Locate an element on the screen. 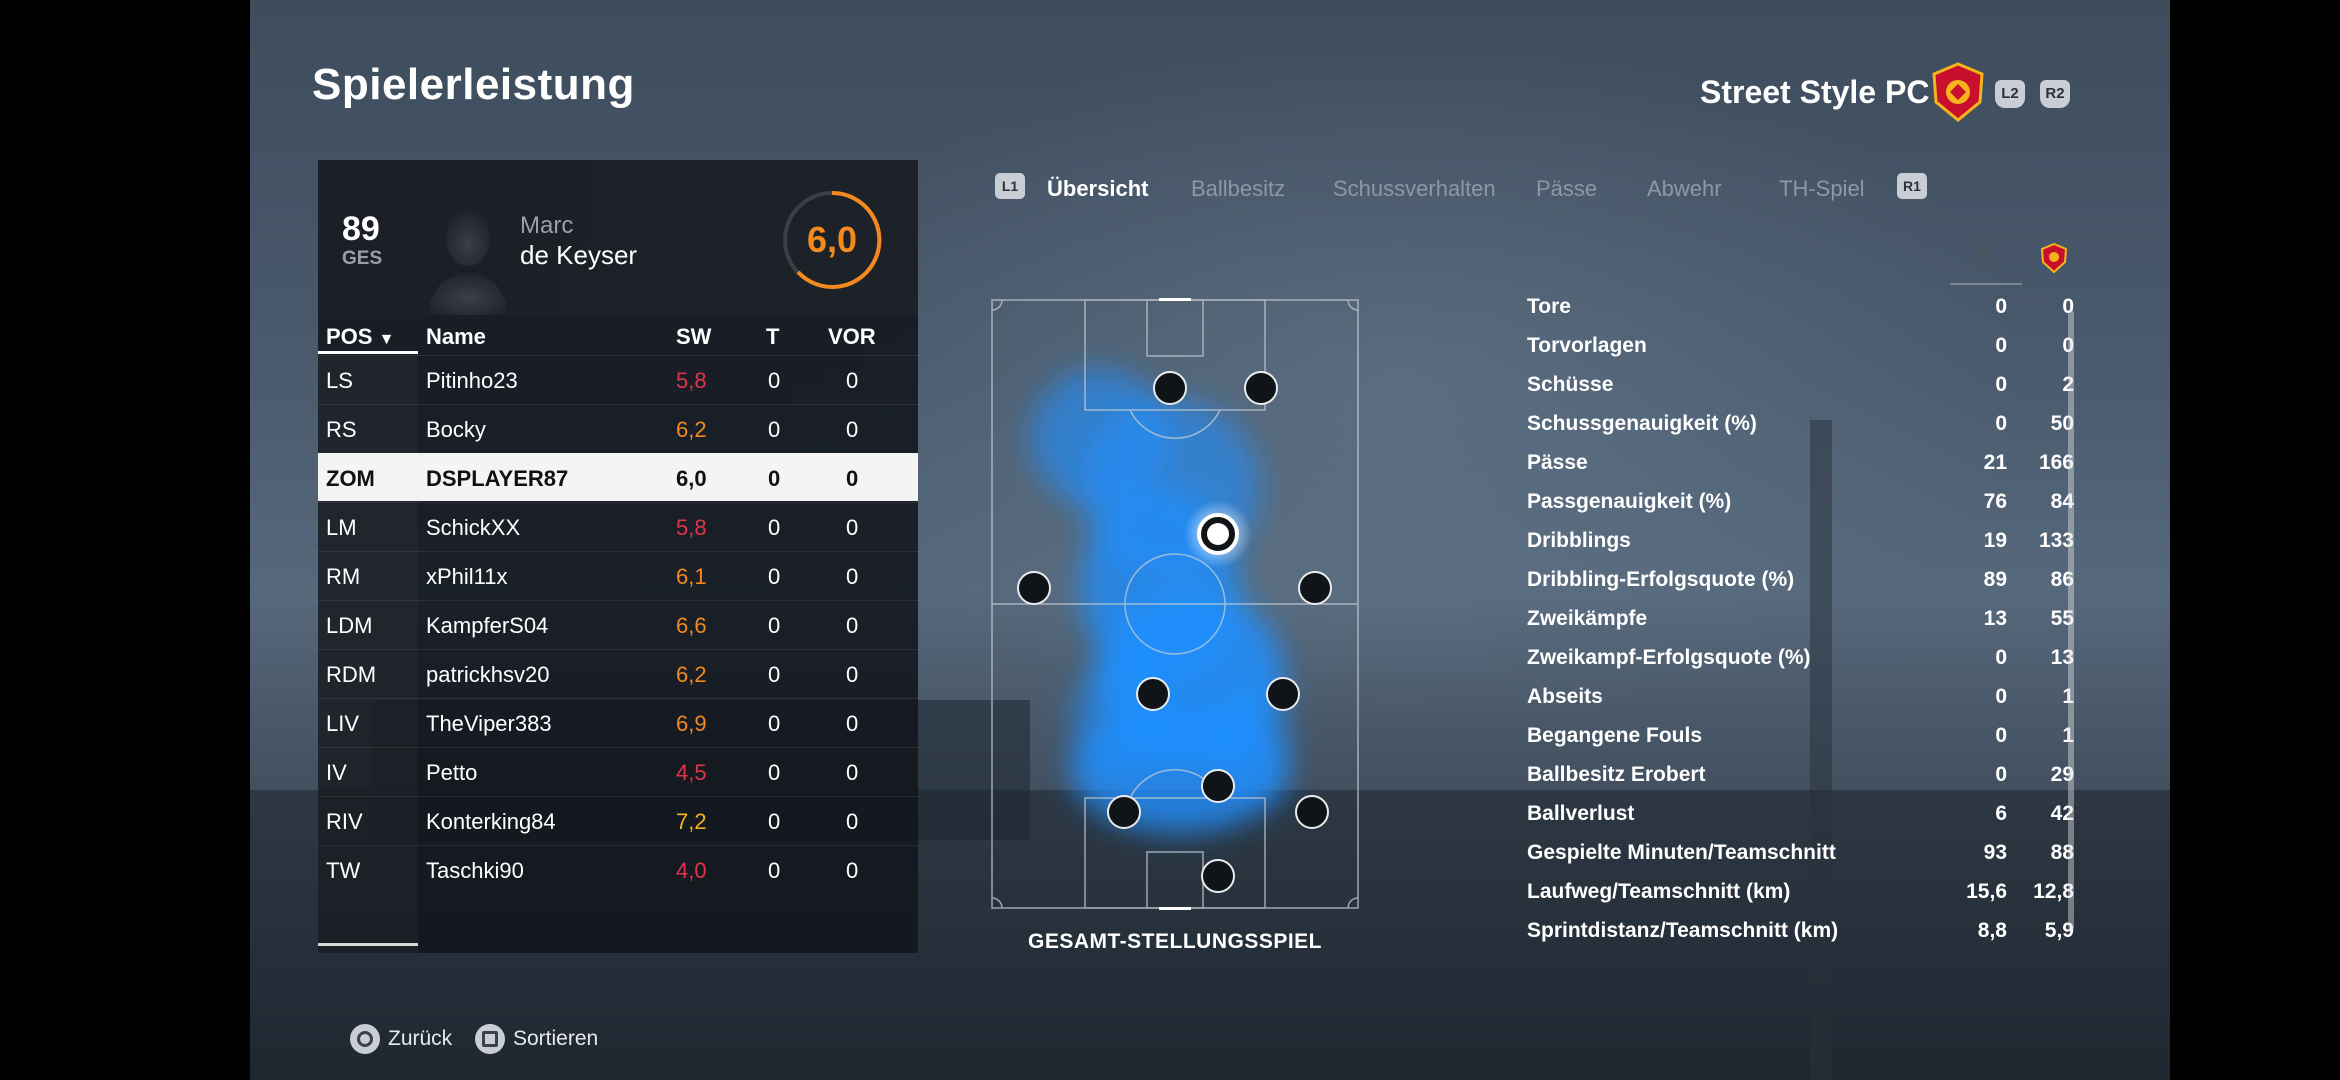  name-cell: Petto is located at coordinates (452, 772).